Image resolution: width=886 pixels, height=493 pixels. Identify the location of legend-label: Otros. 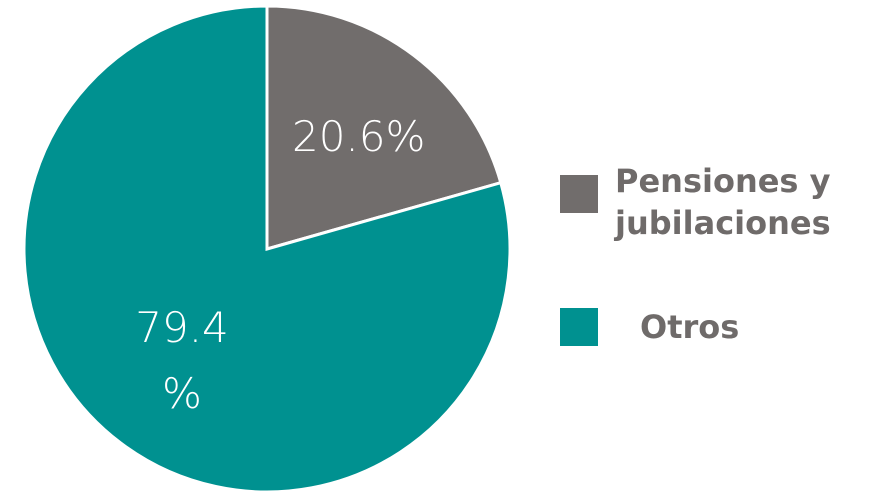
(690, 327).